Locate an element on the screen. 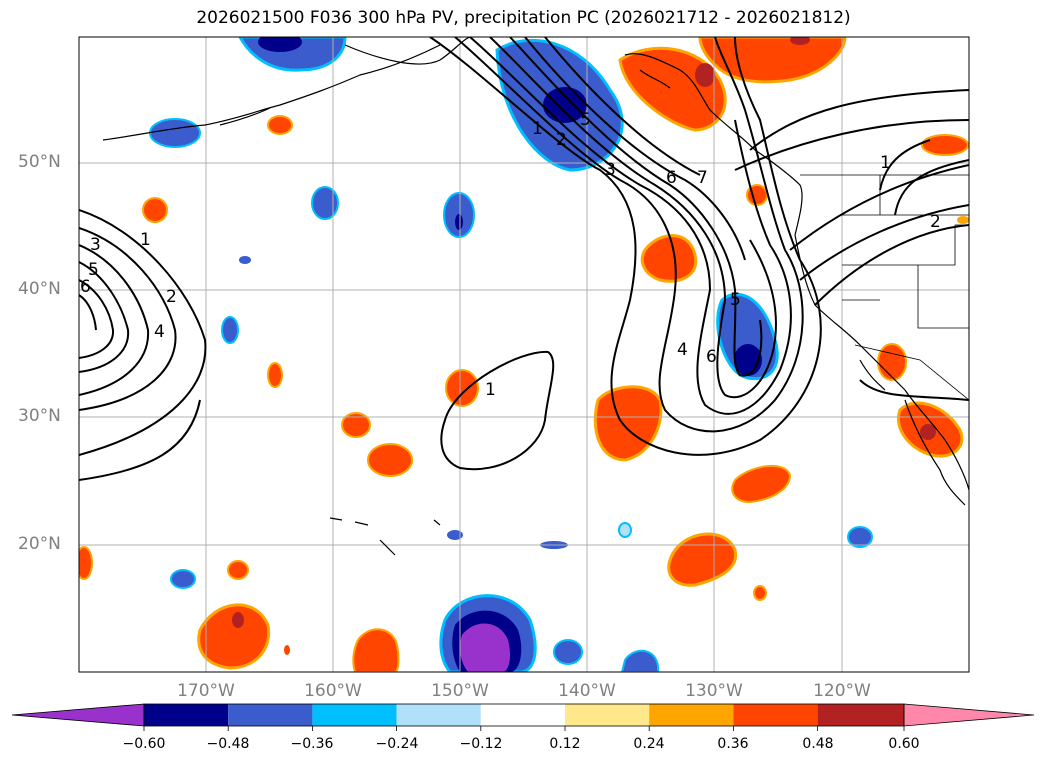 The image size is (1047, 765). contour-label: 7 is located at coordinates (702, 178).